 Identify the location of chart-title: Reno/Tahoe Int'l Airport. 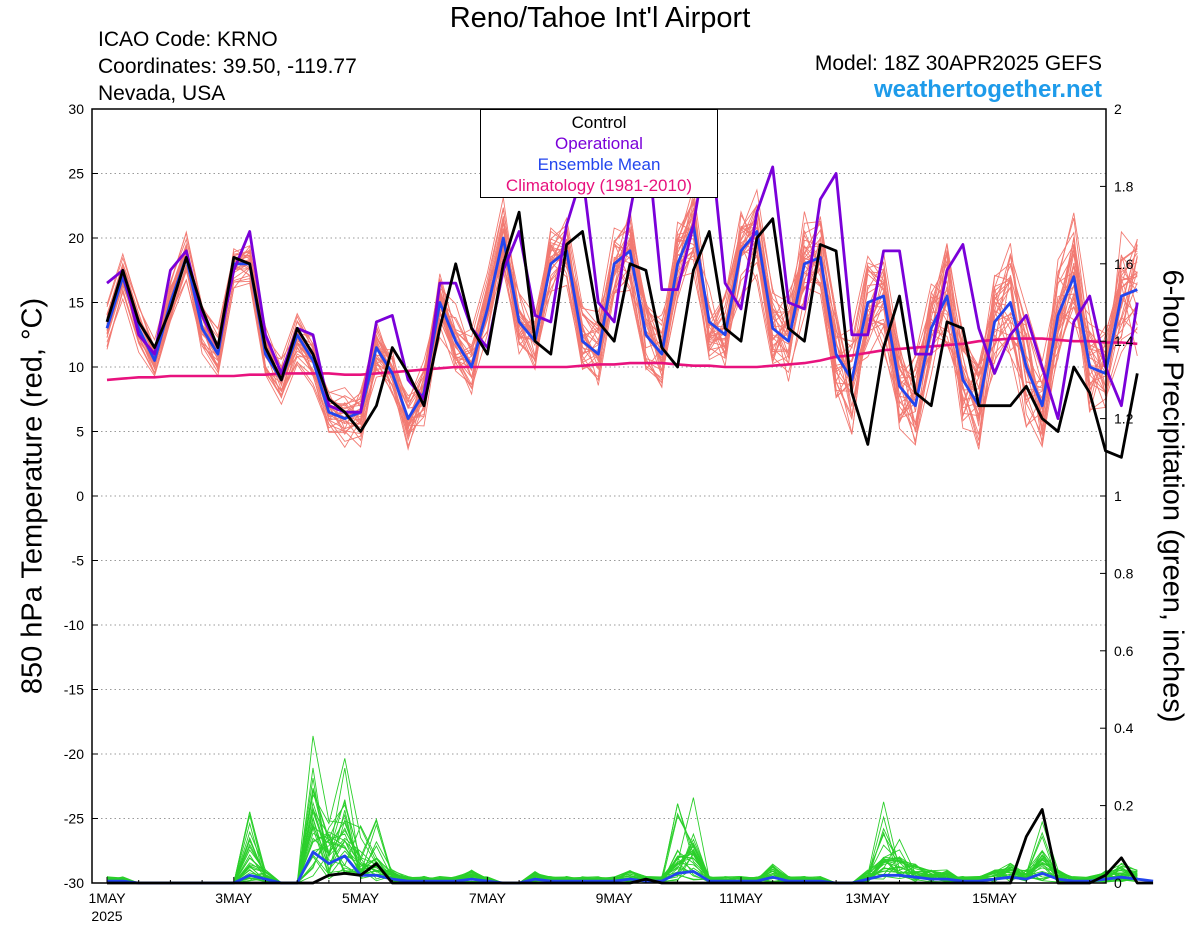
(600, 18).